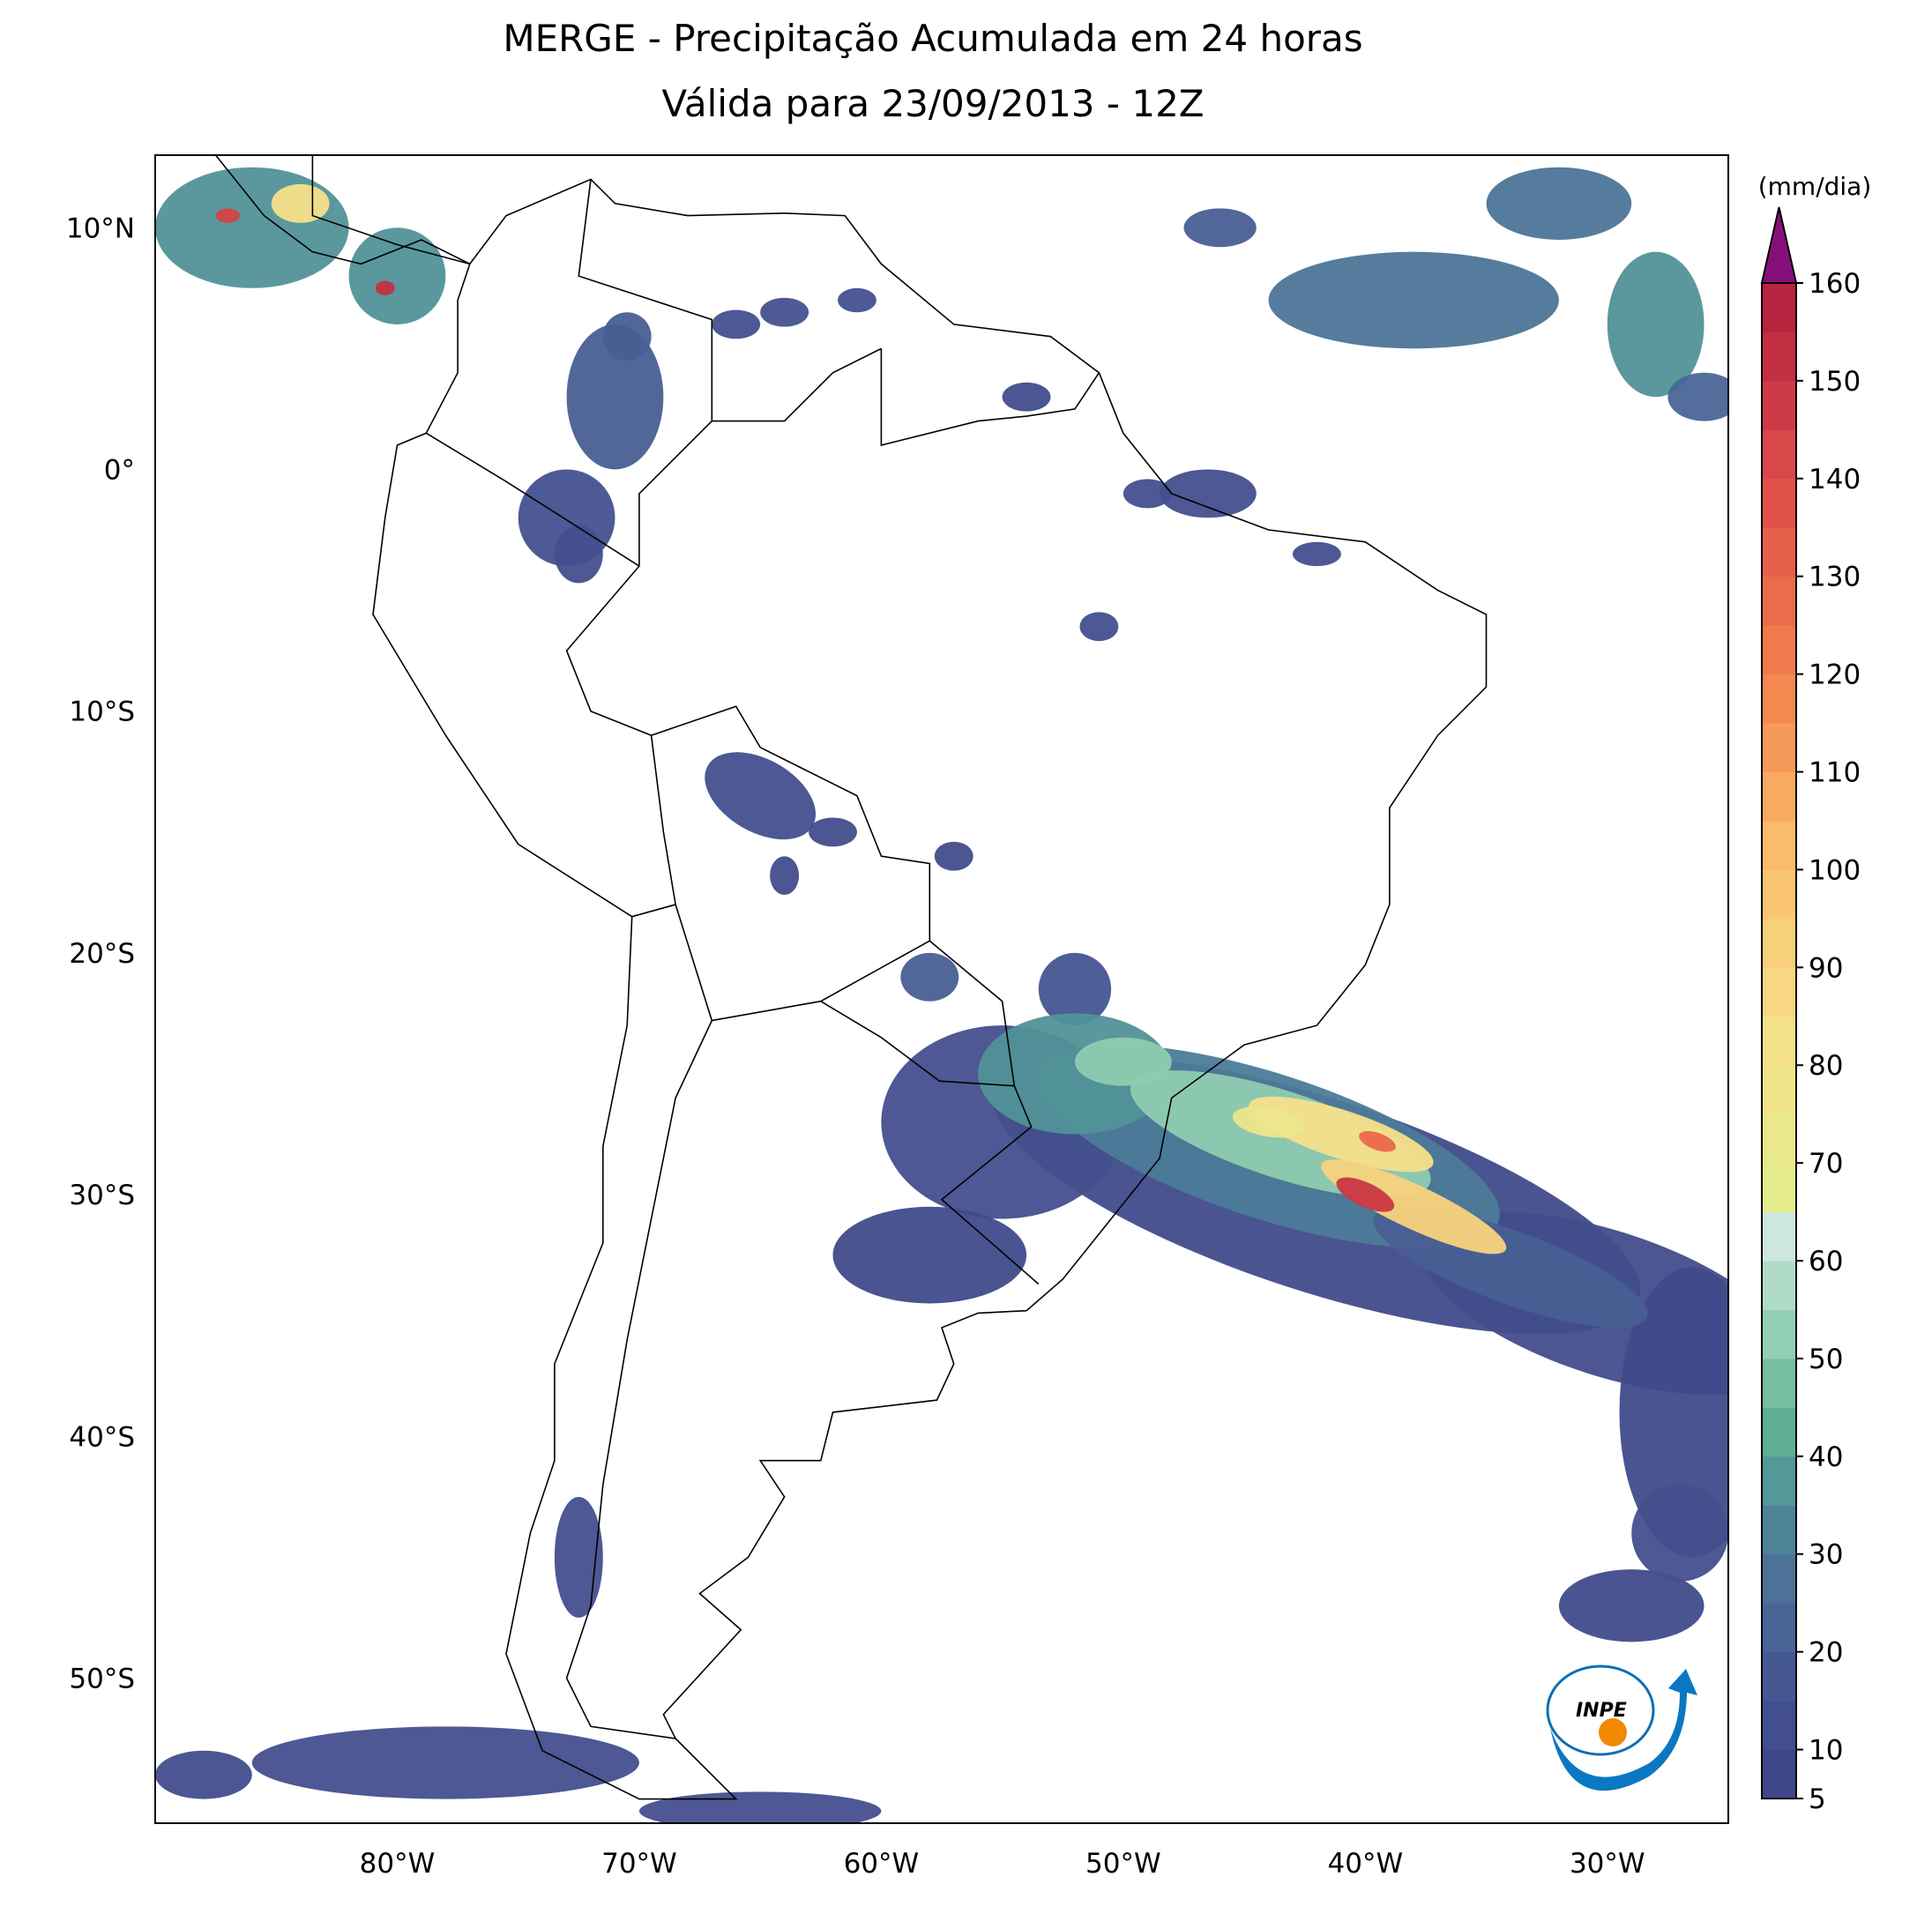 The height and width of the screenshot is (1914, 1932). I want to click on logo-dot, so click(1613, 1732).